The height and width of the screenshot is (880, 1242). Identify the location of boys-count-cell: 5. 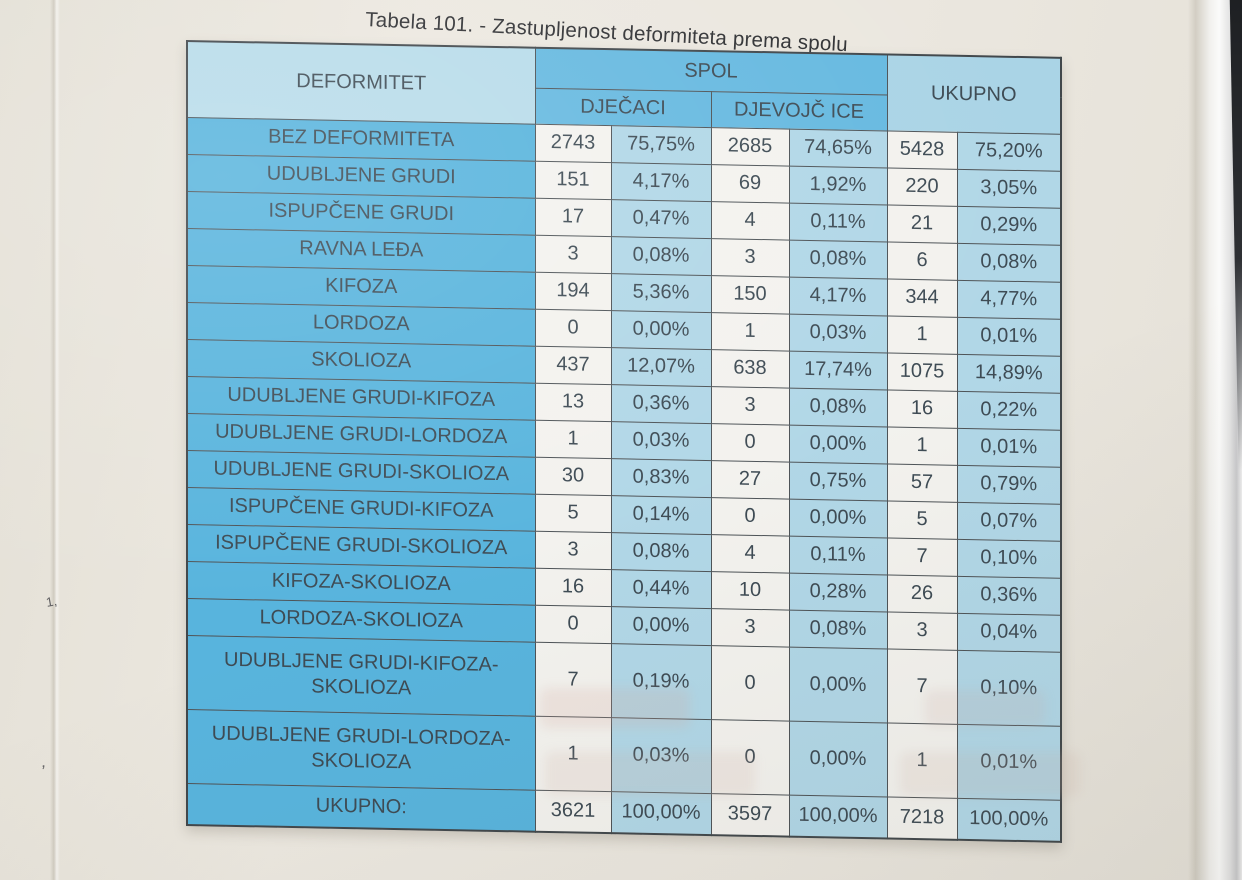
(573, 513).